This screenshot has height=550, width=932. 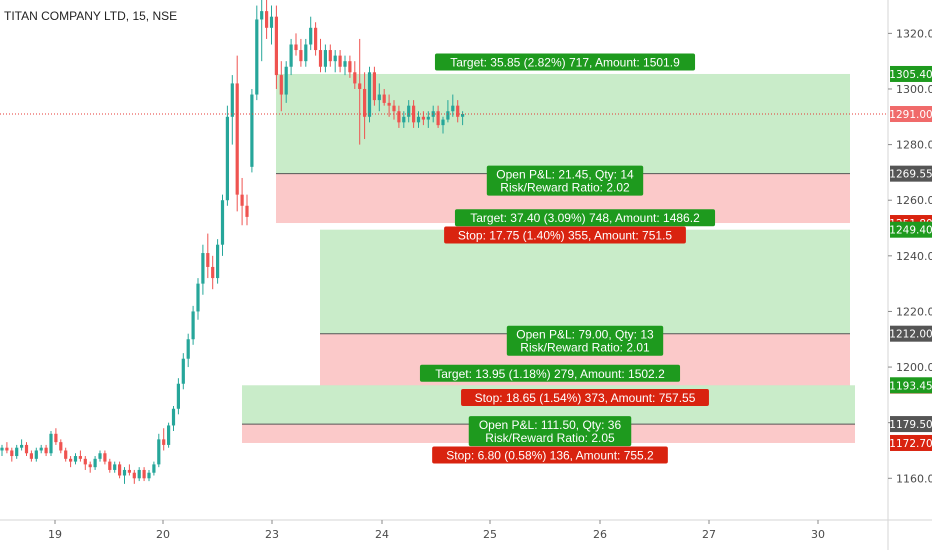 What do you see at coordinates (163, 534) in the screenshot?
I see `x-tick-label: 20` at bounding box center [163, 534].